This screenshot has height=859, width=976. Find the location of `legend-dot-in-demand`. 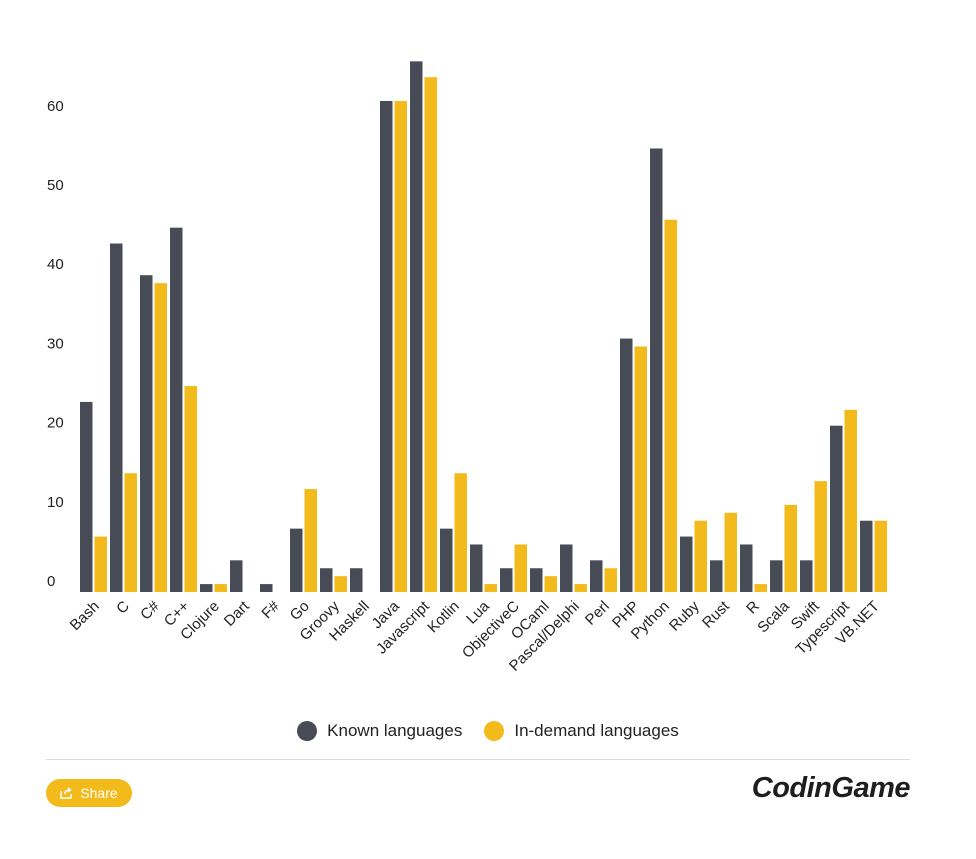

legend-dot-in-demand is located at coordinates (494, 731).